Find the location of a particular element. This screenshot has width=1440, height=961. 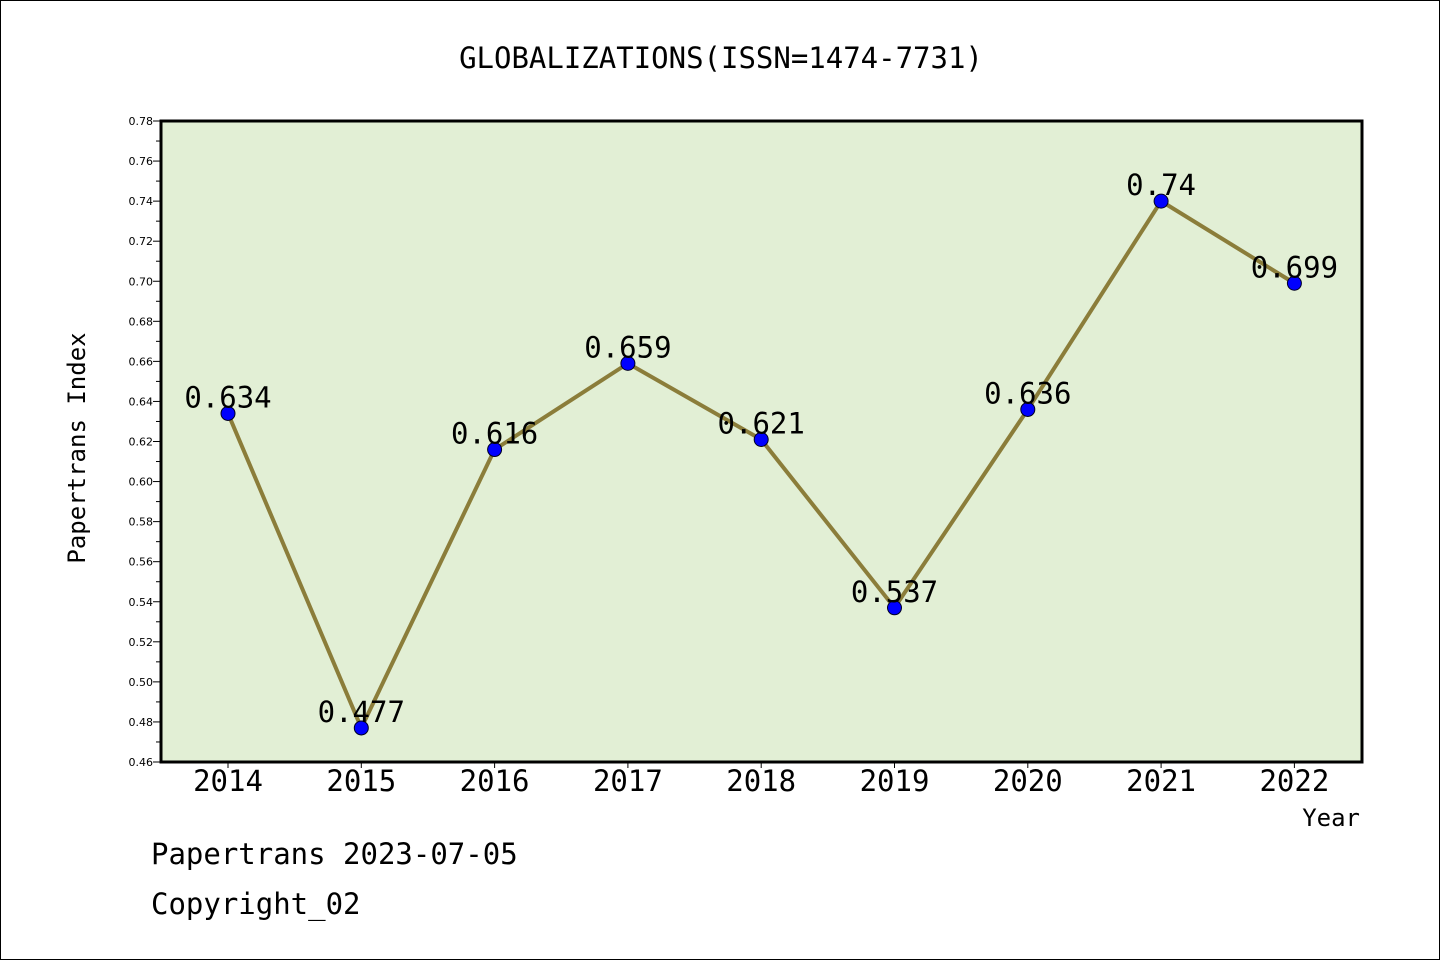

y-tick-label: 0.72 is located at coordinates (141, 241).